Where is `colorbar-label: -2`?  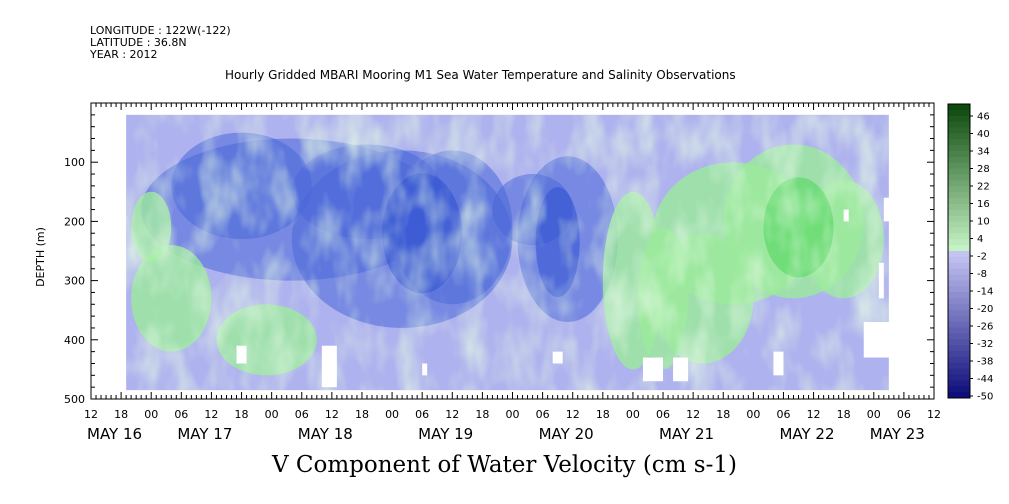
colorbar-label: -2 is located at coordinates (982, 257).